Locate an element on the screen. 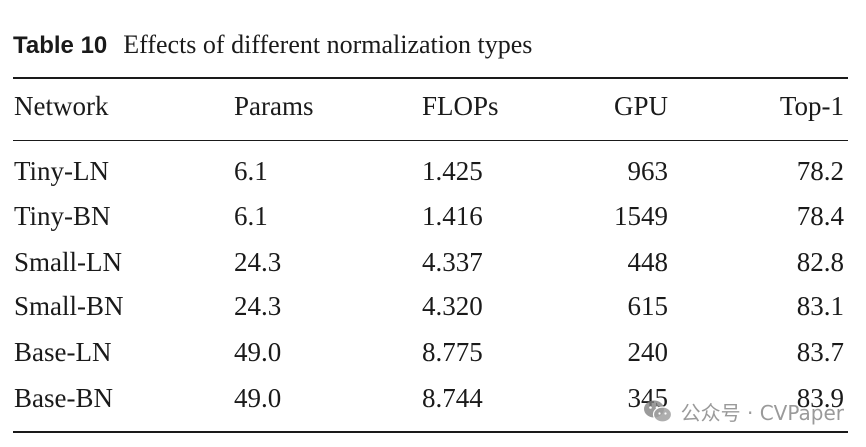 Image resolution: width=866 pixels, height=447 pixels. header-flops: FLOPs is located at coordinates (460, 106).